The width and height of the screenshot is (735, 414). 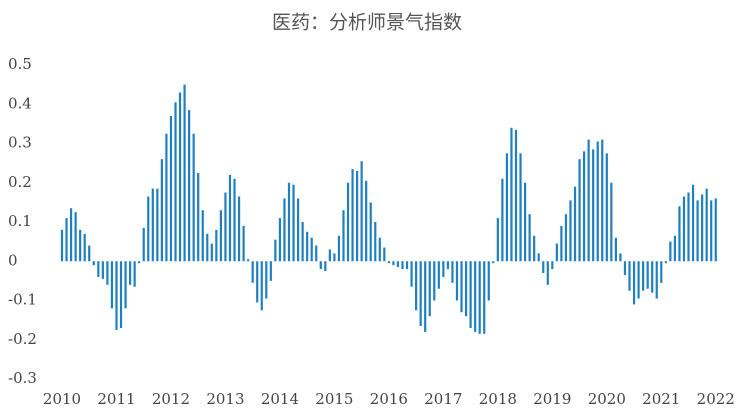 What do you see at coordinates (498, 399) in the screenshot?
I see `x-tick-label: 2018` at bounding box center [498, 399].